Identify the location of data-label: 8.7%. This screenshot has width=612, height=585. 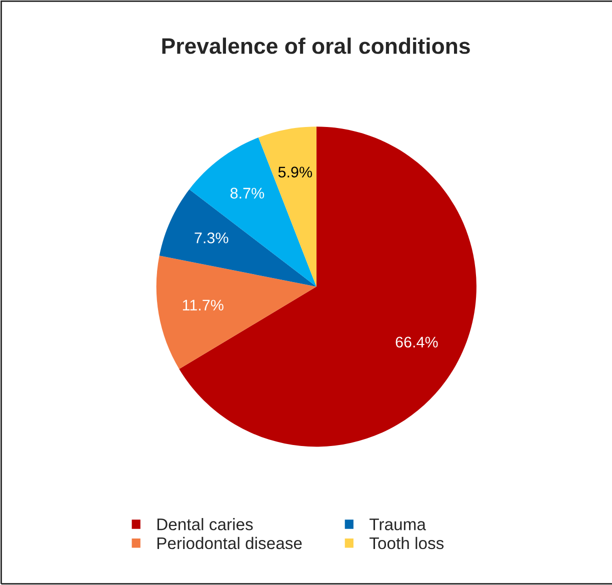
(247, 193).